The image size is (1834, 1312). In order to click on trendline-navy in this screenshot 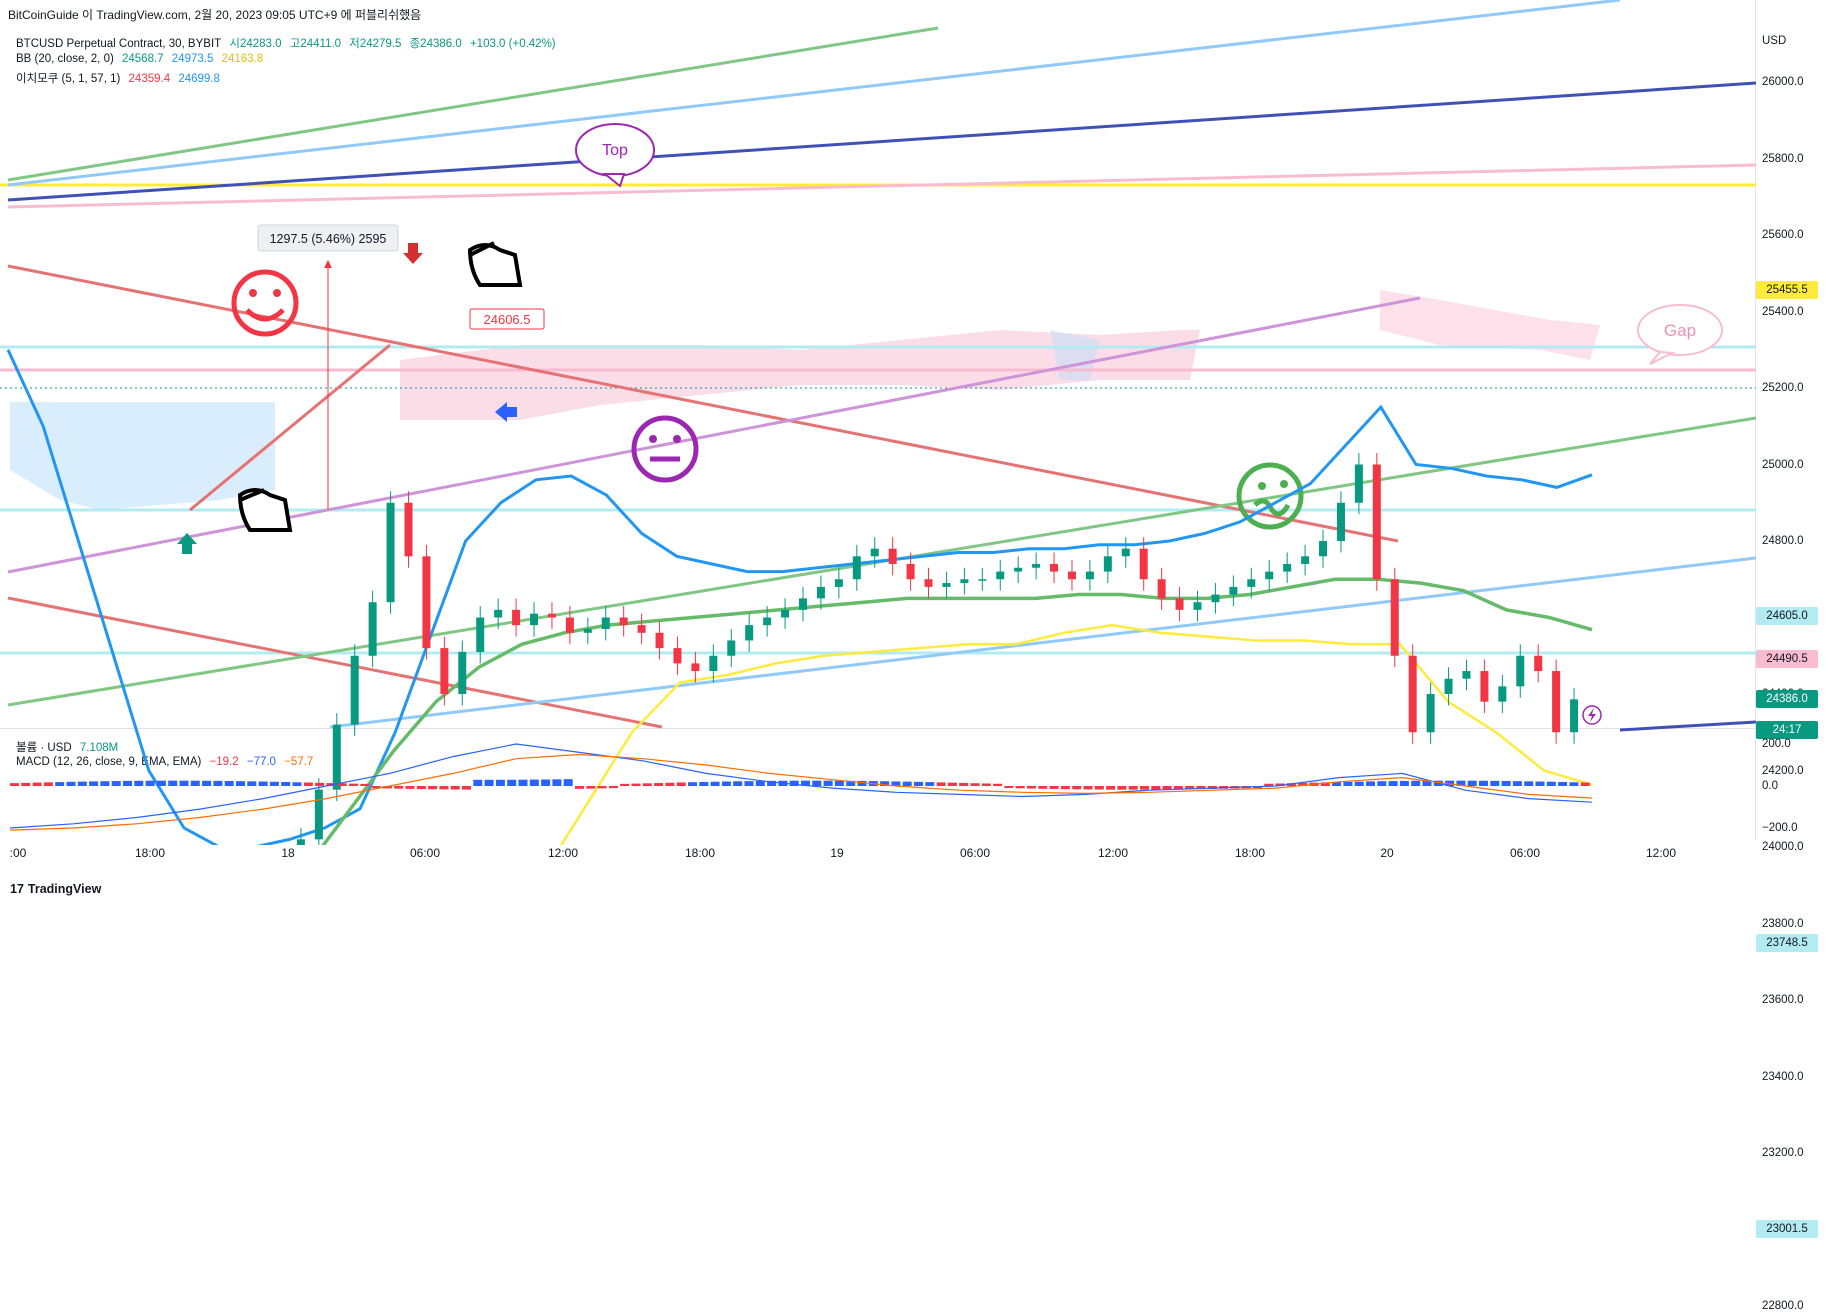, I will do `click(881, 141)`.